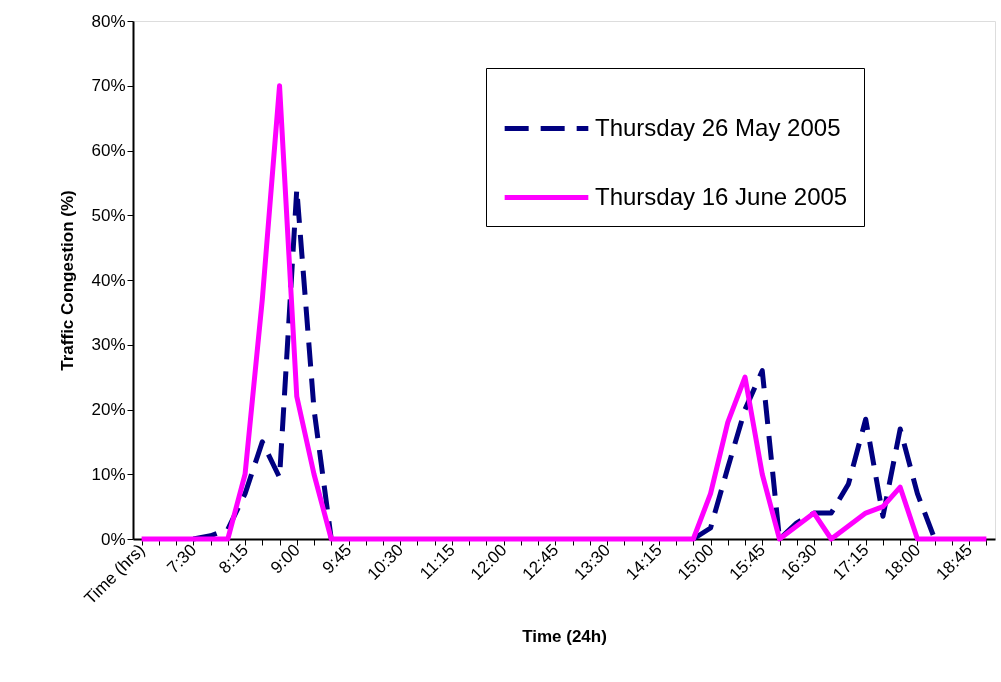 Image resolution: width=1001 pixels, height=682 pixels. I want to click on y-tick-label: 50%, so click(108, 215).